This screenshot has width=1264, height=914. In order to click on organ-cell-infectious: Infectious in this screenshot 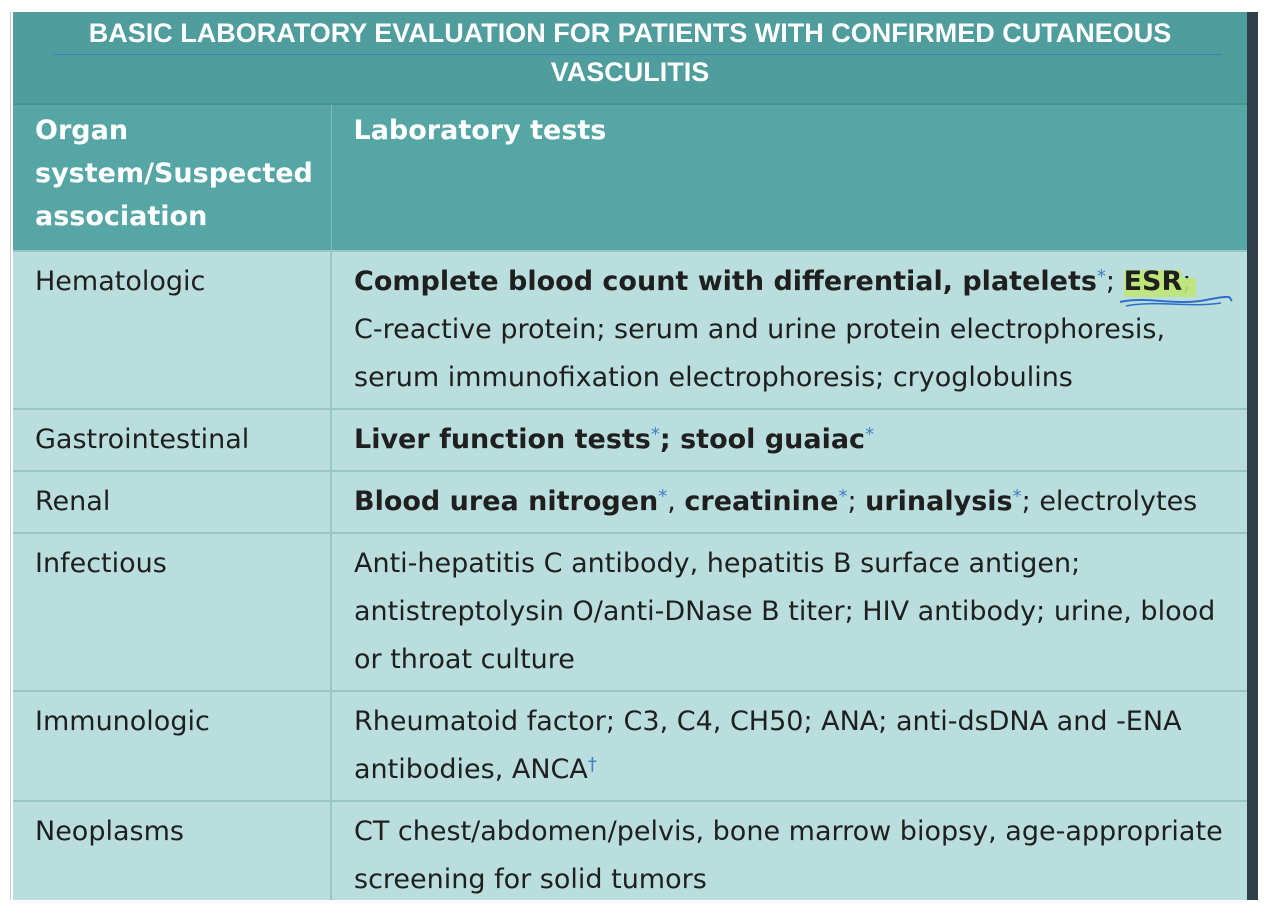, I will do `click(172, 611)`.